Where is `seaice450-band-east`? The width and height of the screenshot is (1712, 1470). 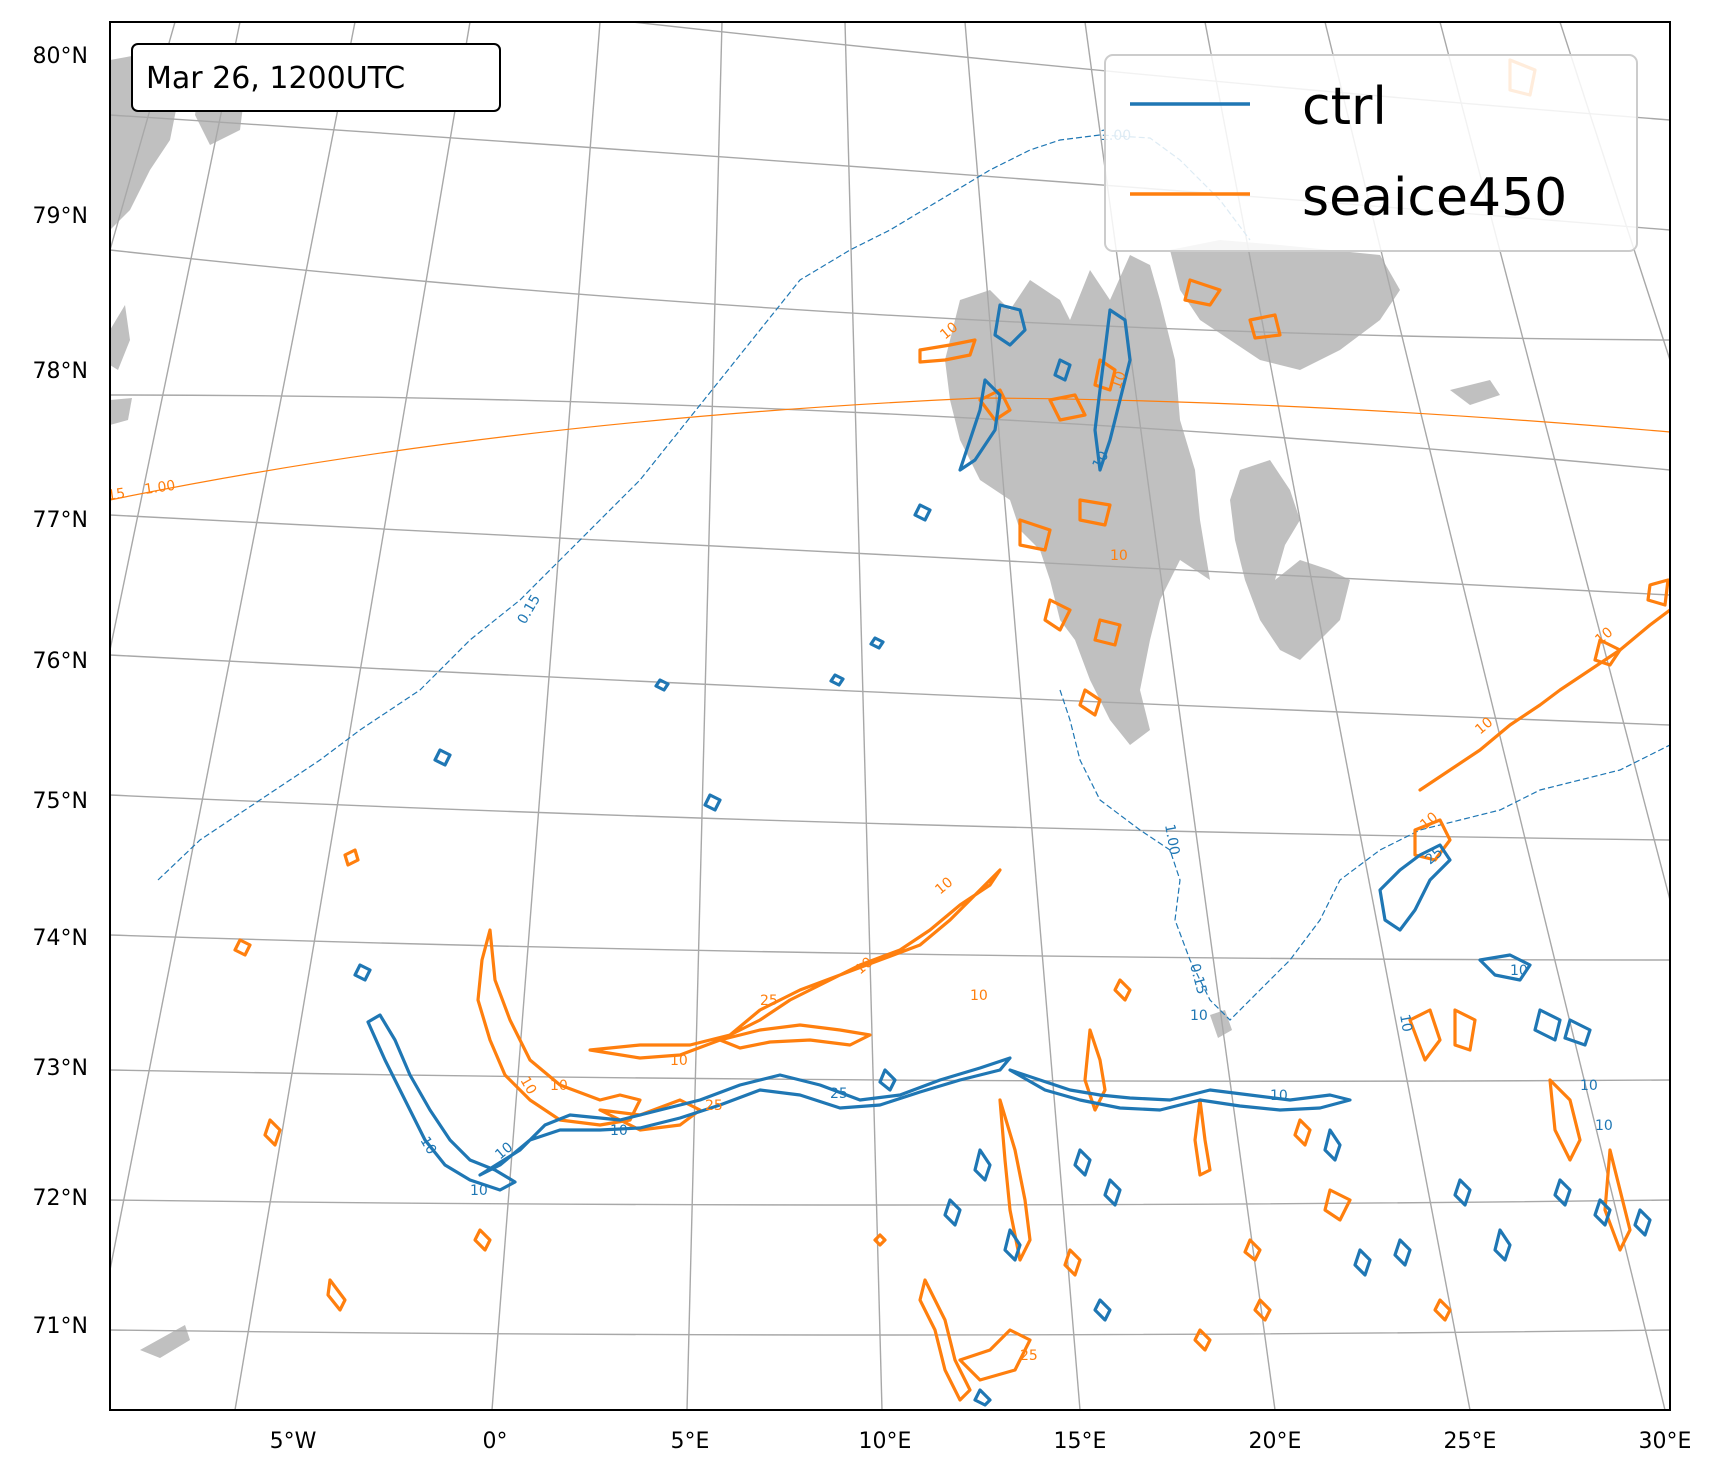
seaice450-band-east is located at coordinates (795, 964).